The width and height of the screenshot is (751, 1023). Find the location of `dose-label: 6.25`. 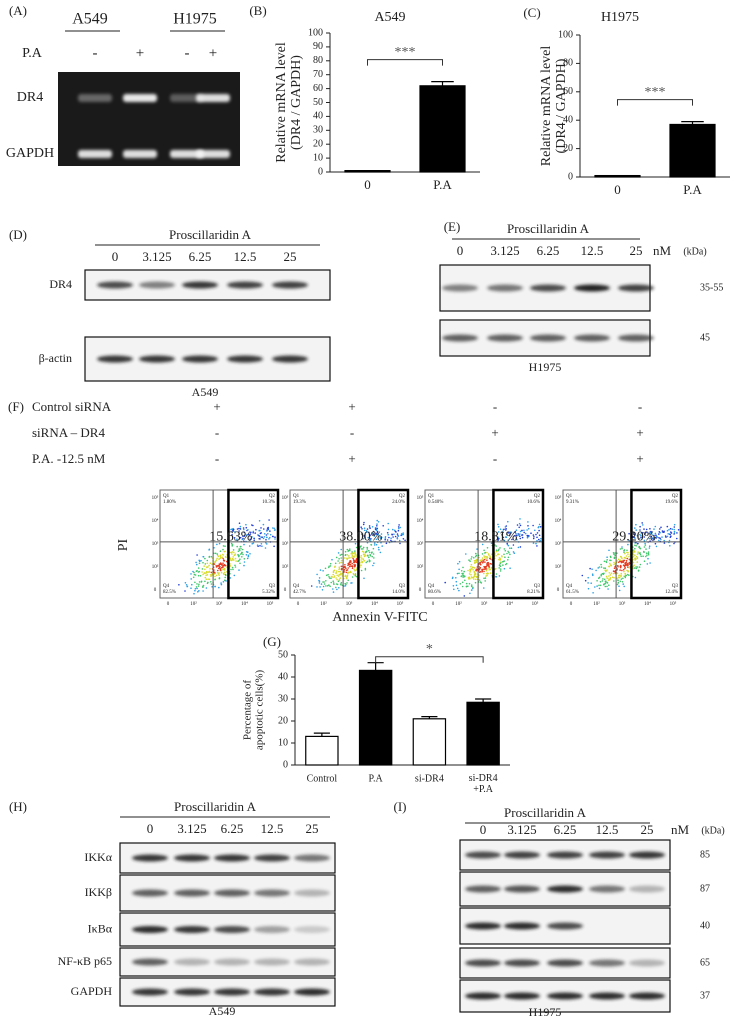

dose-label: 6.25 is located at coordinates (200, 256).